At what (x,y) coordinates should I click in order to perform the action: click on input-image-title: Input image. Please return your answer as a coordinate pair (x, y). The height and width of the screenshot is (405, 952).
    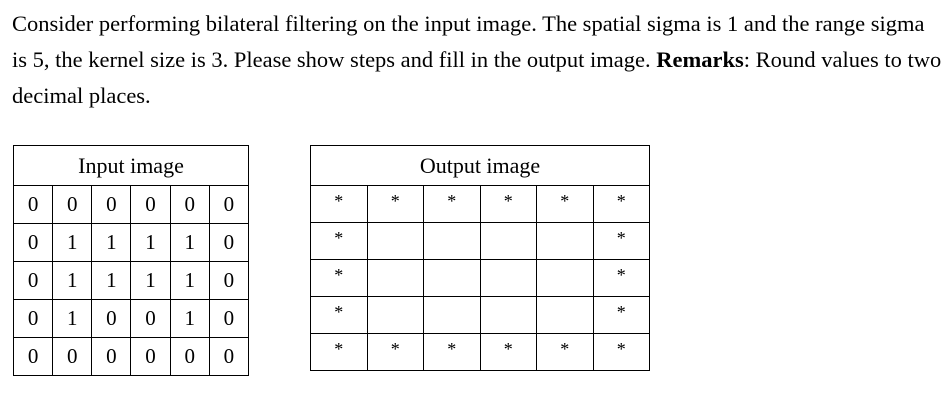
    Looking at the image, I should click on (131, 165).